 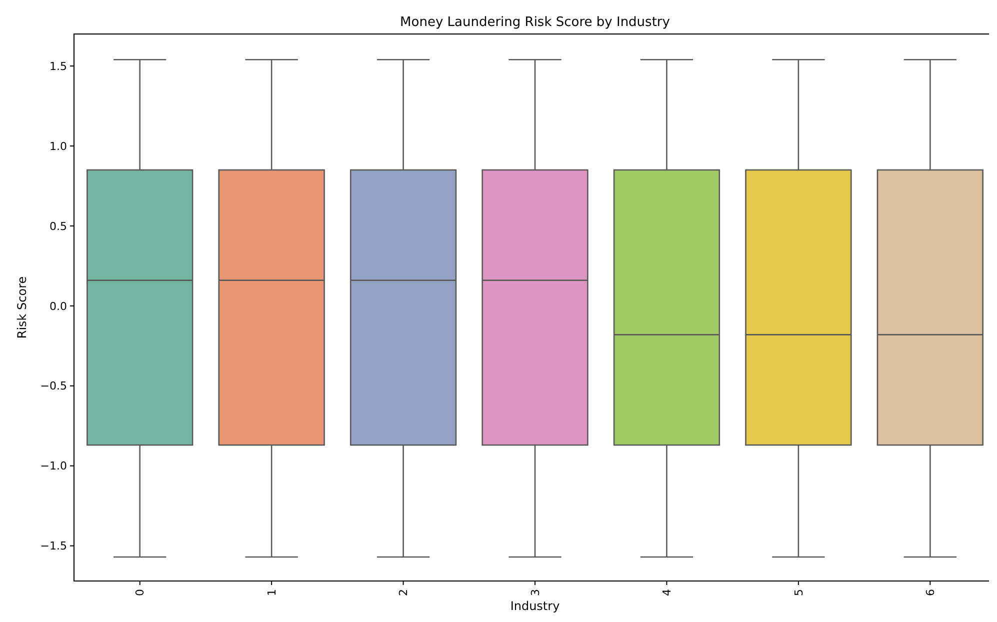 I want to click on x-tick-label: 1, so click(x=271, y=592).